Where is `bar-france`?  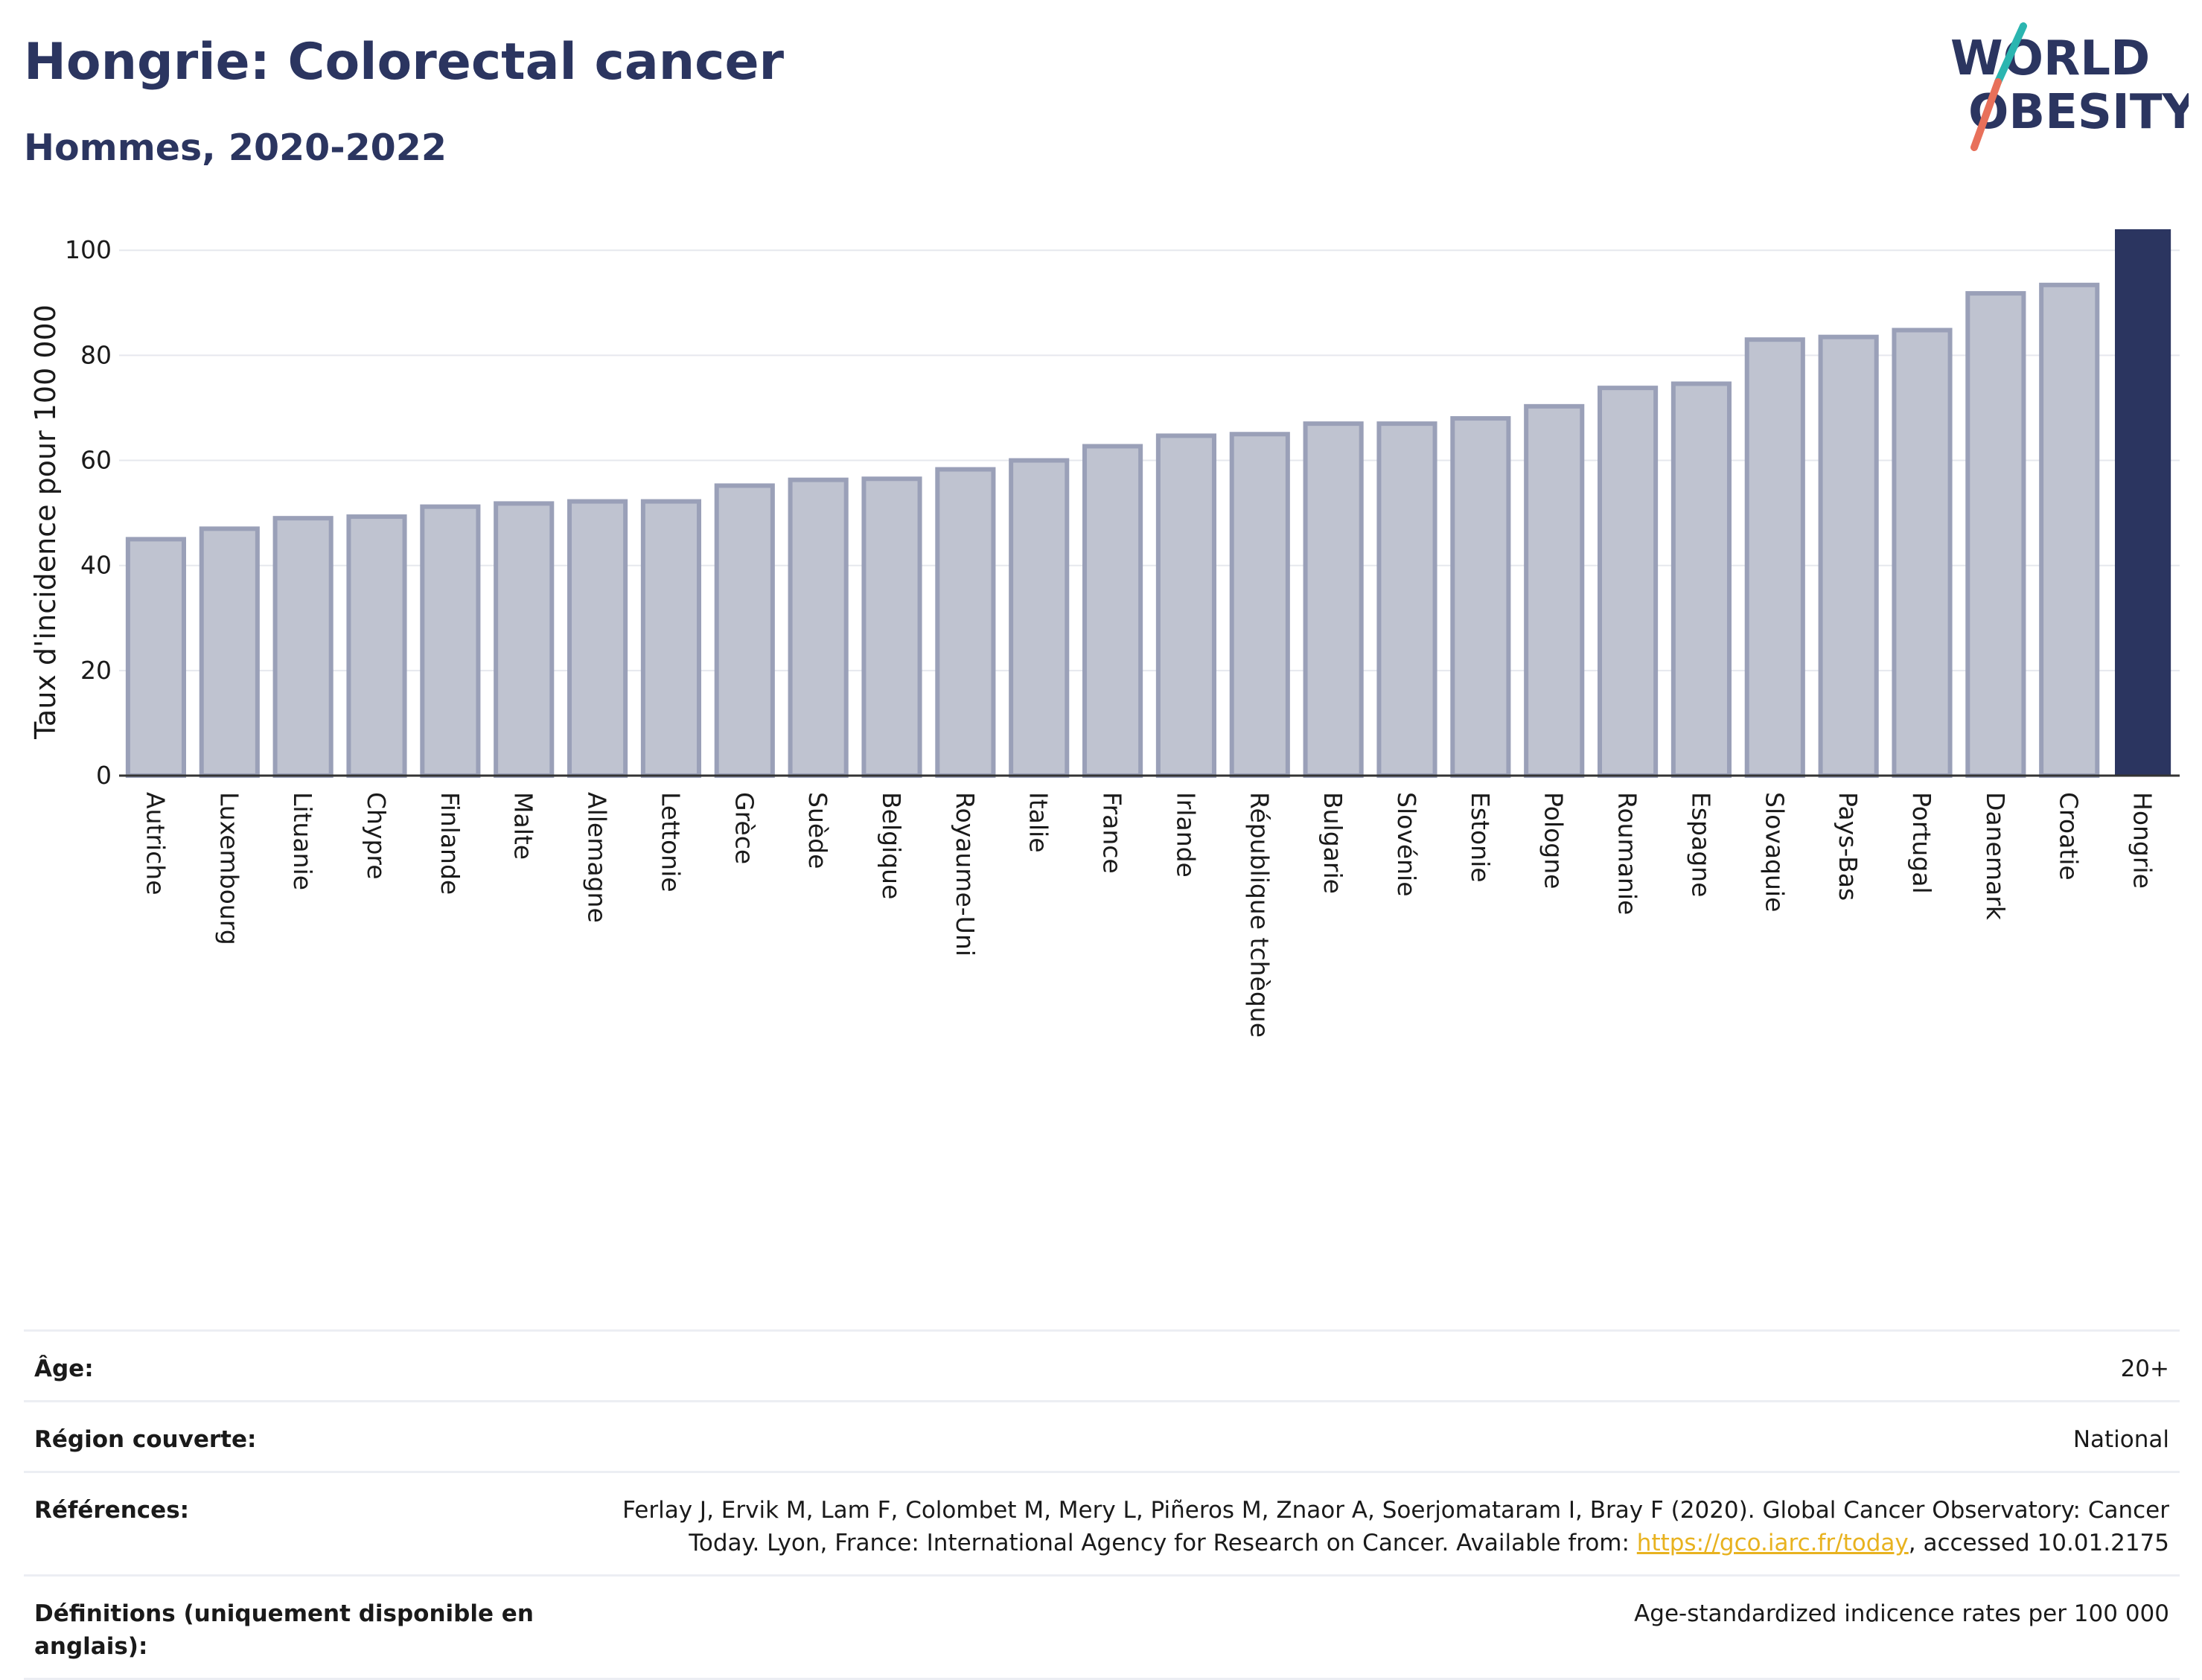
bar-france is located at coordinates (1112, 611).